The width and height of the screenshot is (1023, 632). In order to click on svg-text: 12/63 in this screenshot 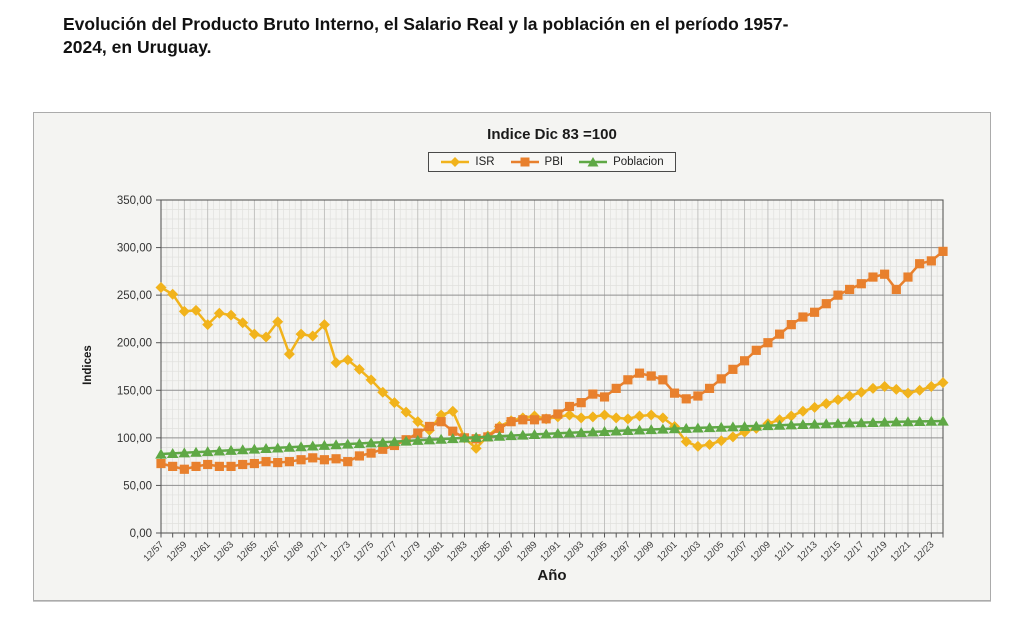, I will do `click(224, 551)`.